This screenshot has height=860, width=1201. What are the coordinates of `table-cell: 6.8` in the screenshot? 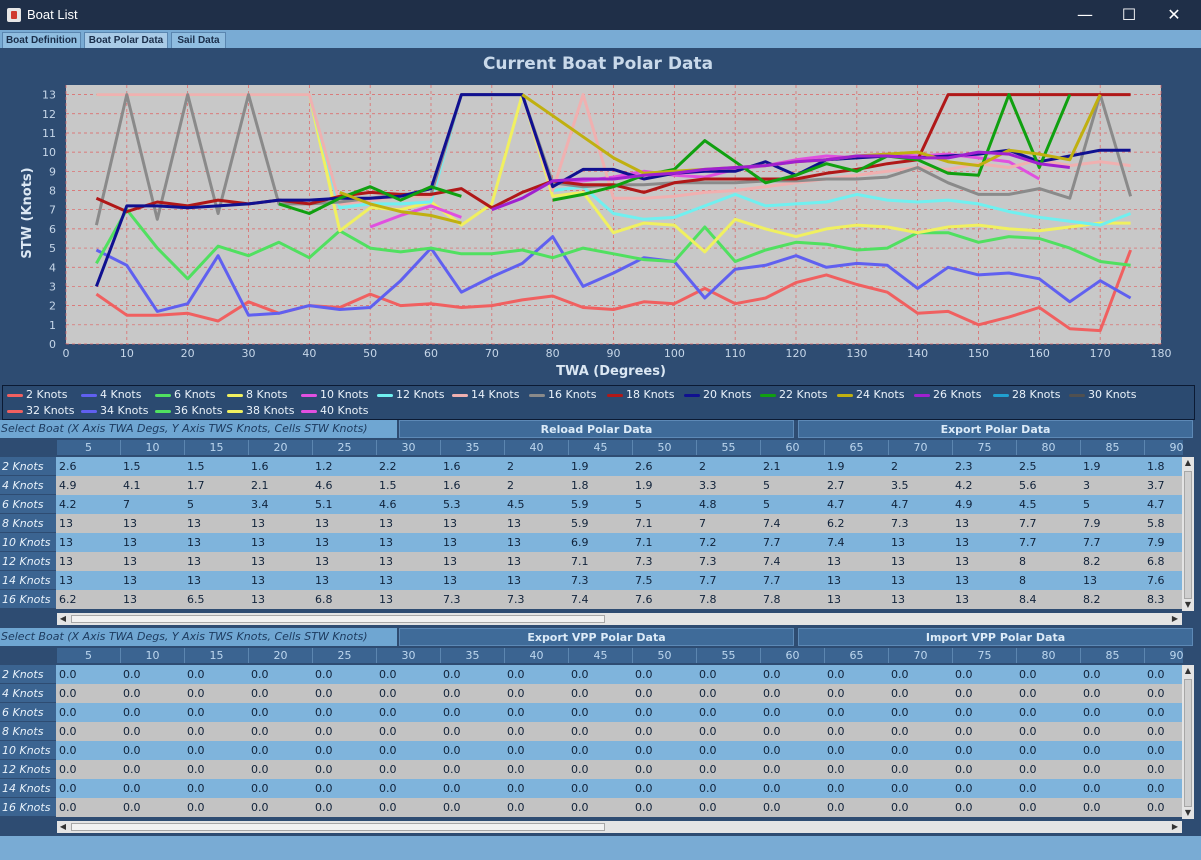 It's located at (324, 599).